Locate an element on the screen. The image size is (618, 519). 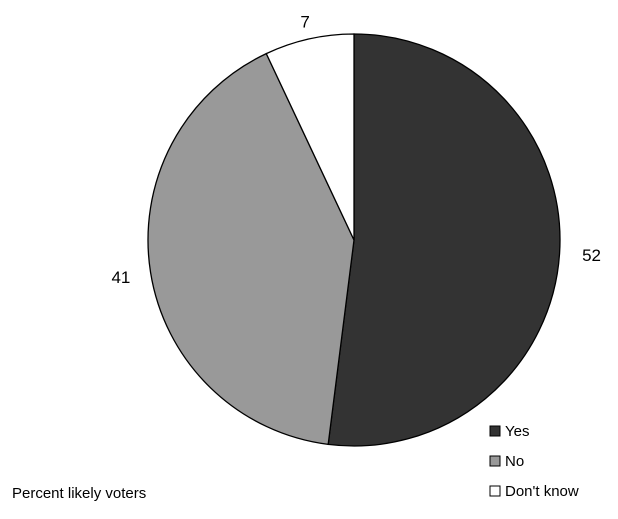
legend-swatch-no is located at coordinates (495, 461).